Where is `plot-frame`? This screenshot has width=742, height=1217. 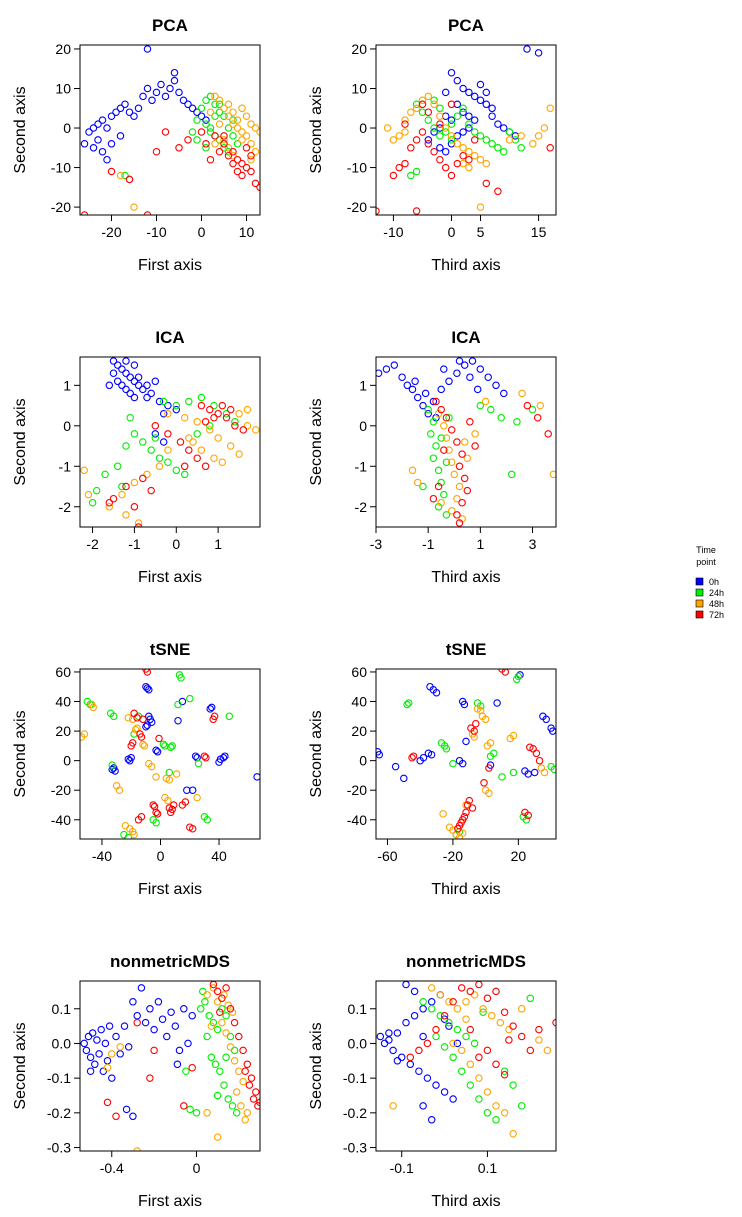
plot-frame is located at coordinates (170, 130).